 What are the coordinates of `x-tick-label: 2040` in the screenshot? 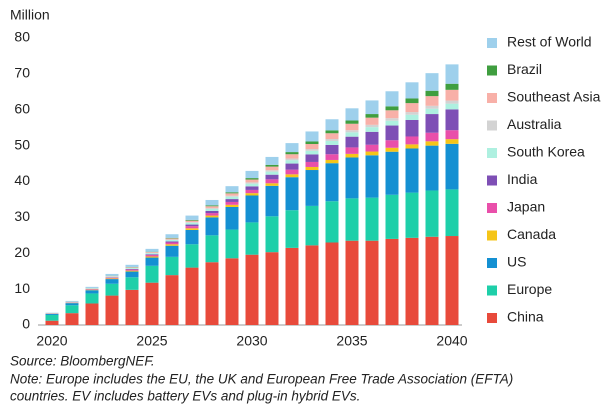 It's located at (451, 341).